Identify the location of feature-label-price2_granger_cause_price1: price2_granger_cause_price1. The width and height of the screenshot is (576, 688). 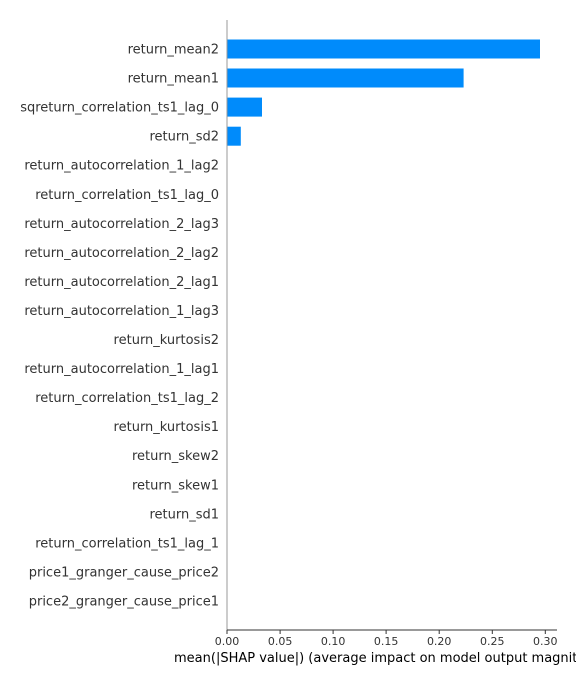
(124, 602).